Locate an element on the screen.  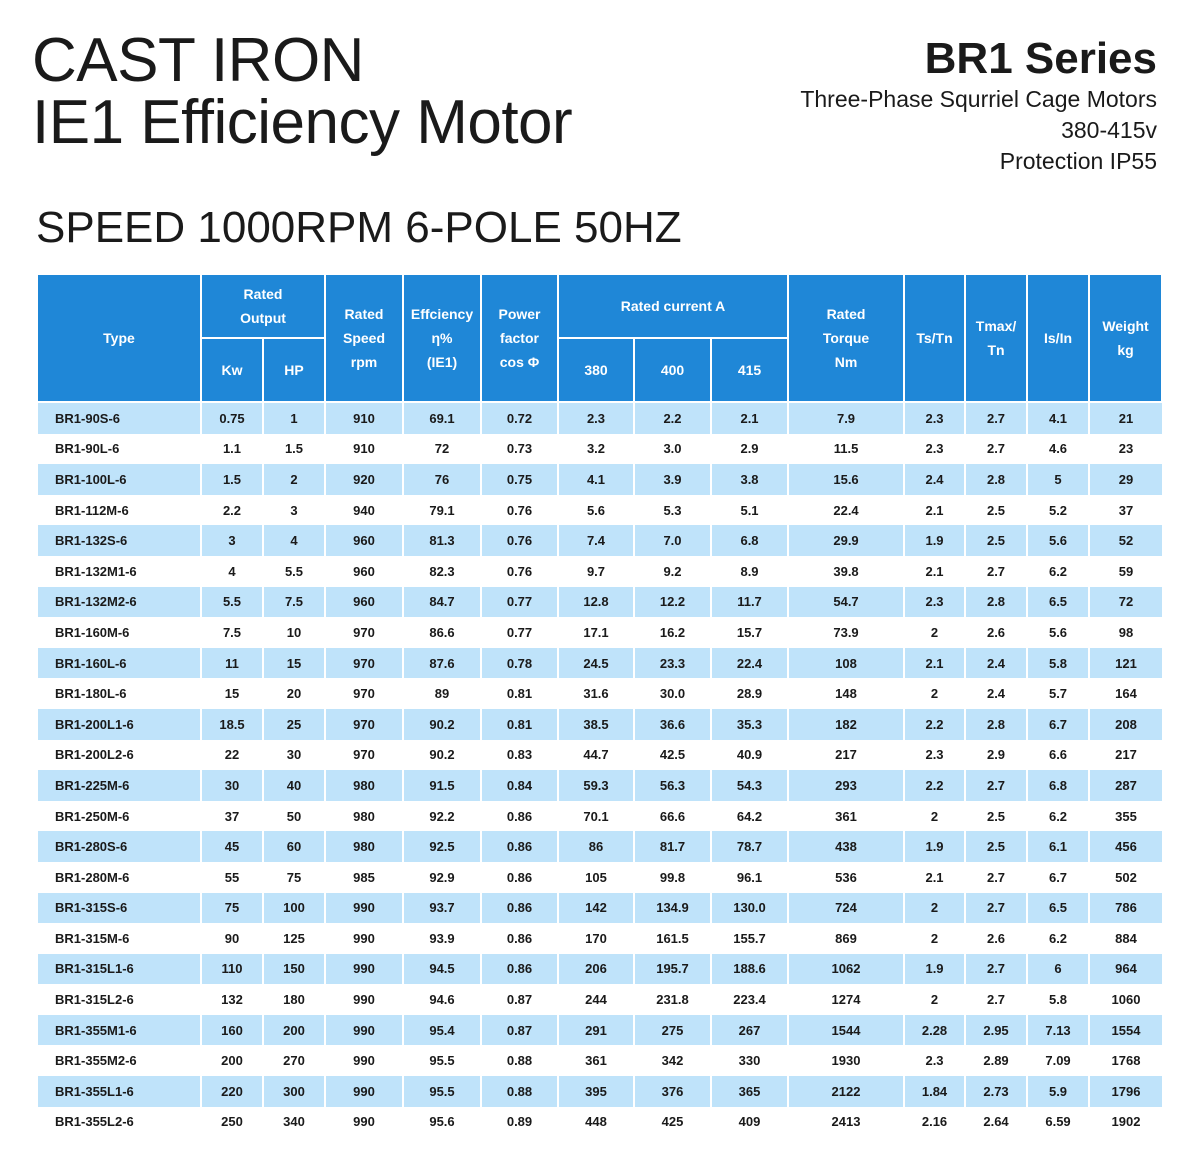
table-cell: 64.2 is located at coordinates (749, 816).